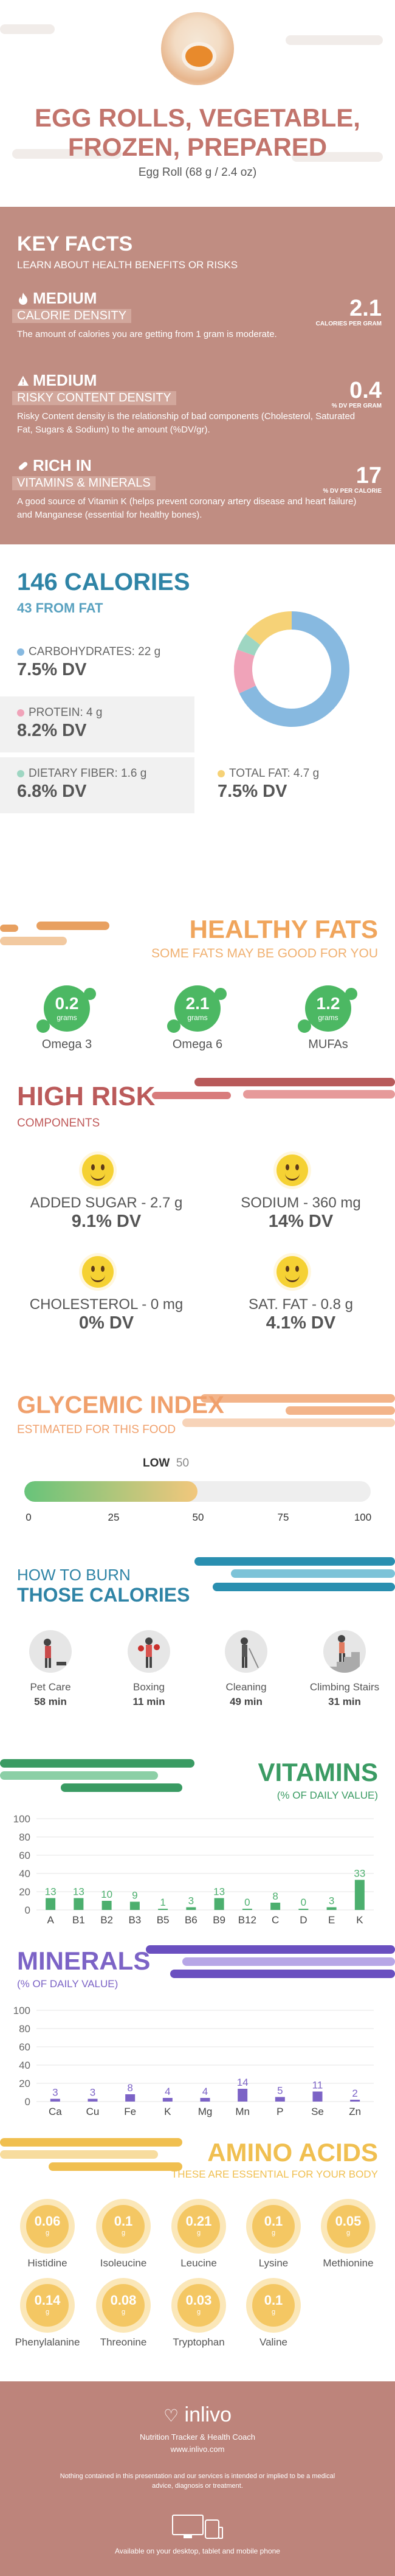  Describe the element at coordinates (66, 1018) in the screenshot. I see `fat-omega3: 0.2 grams Omega 3` at that location.